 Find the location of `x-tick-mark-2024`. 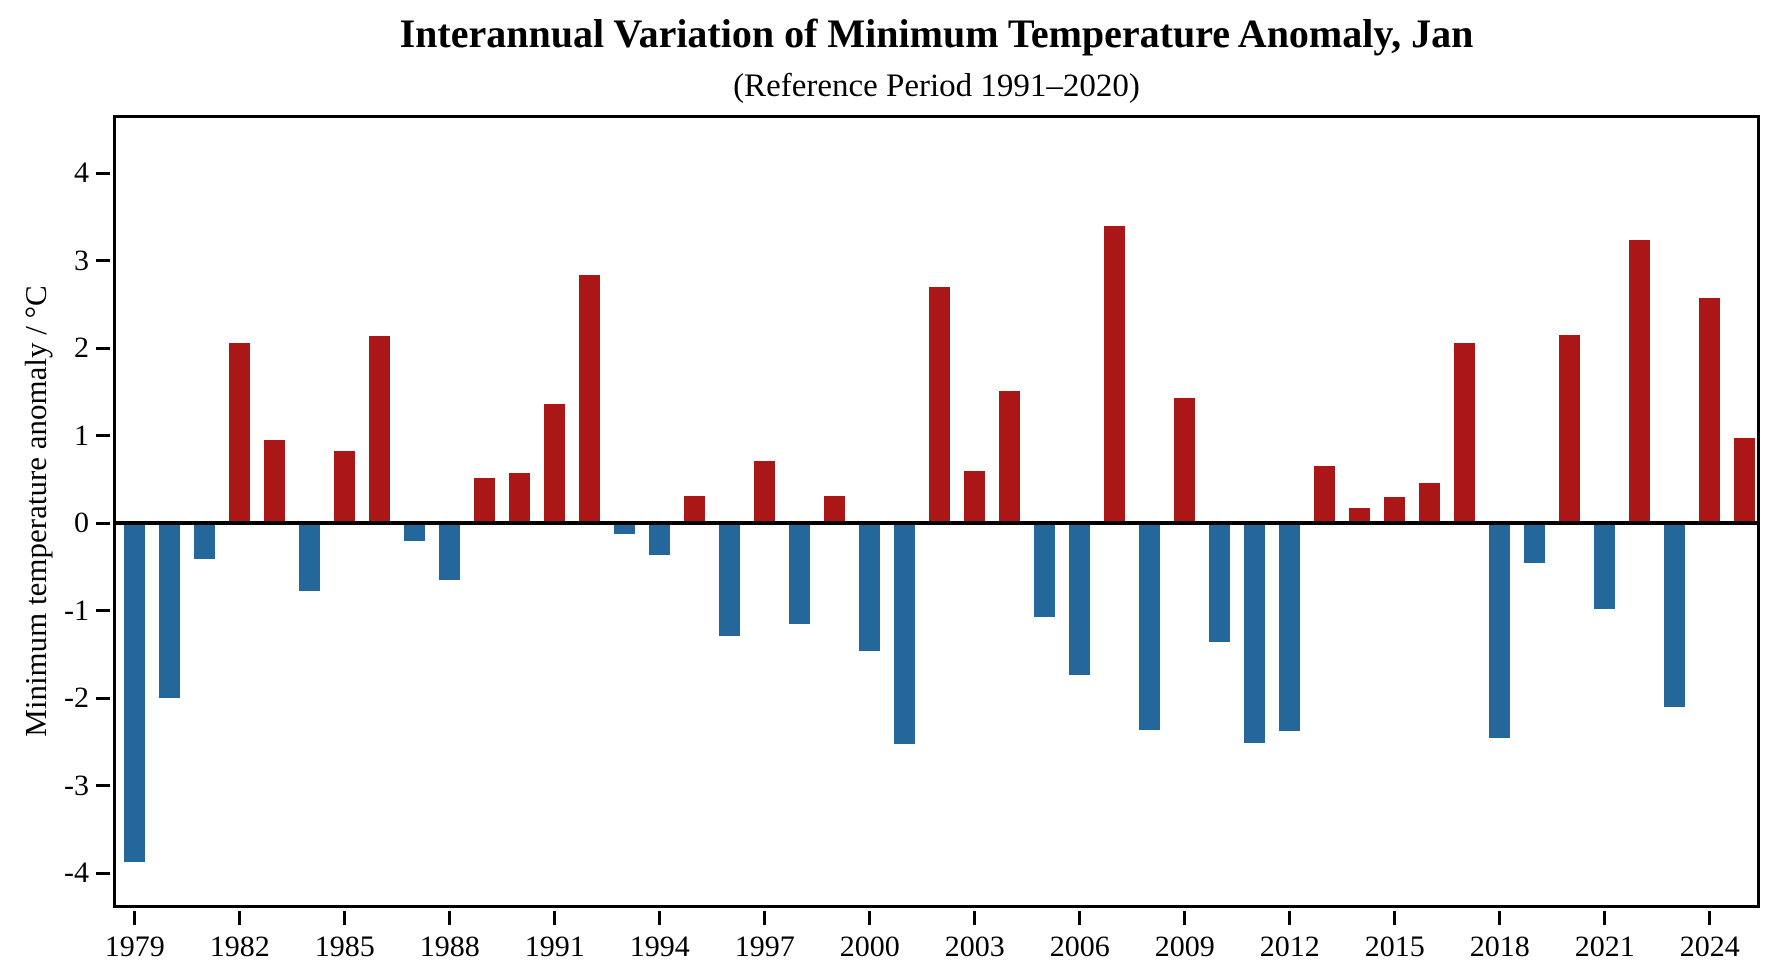

x-tick-mark-2024 is located at coordinates (1710, 918).